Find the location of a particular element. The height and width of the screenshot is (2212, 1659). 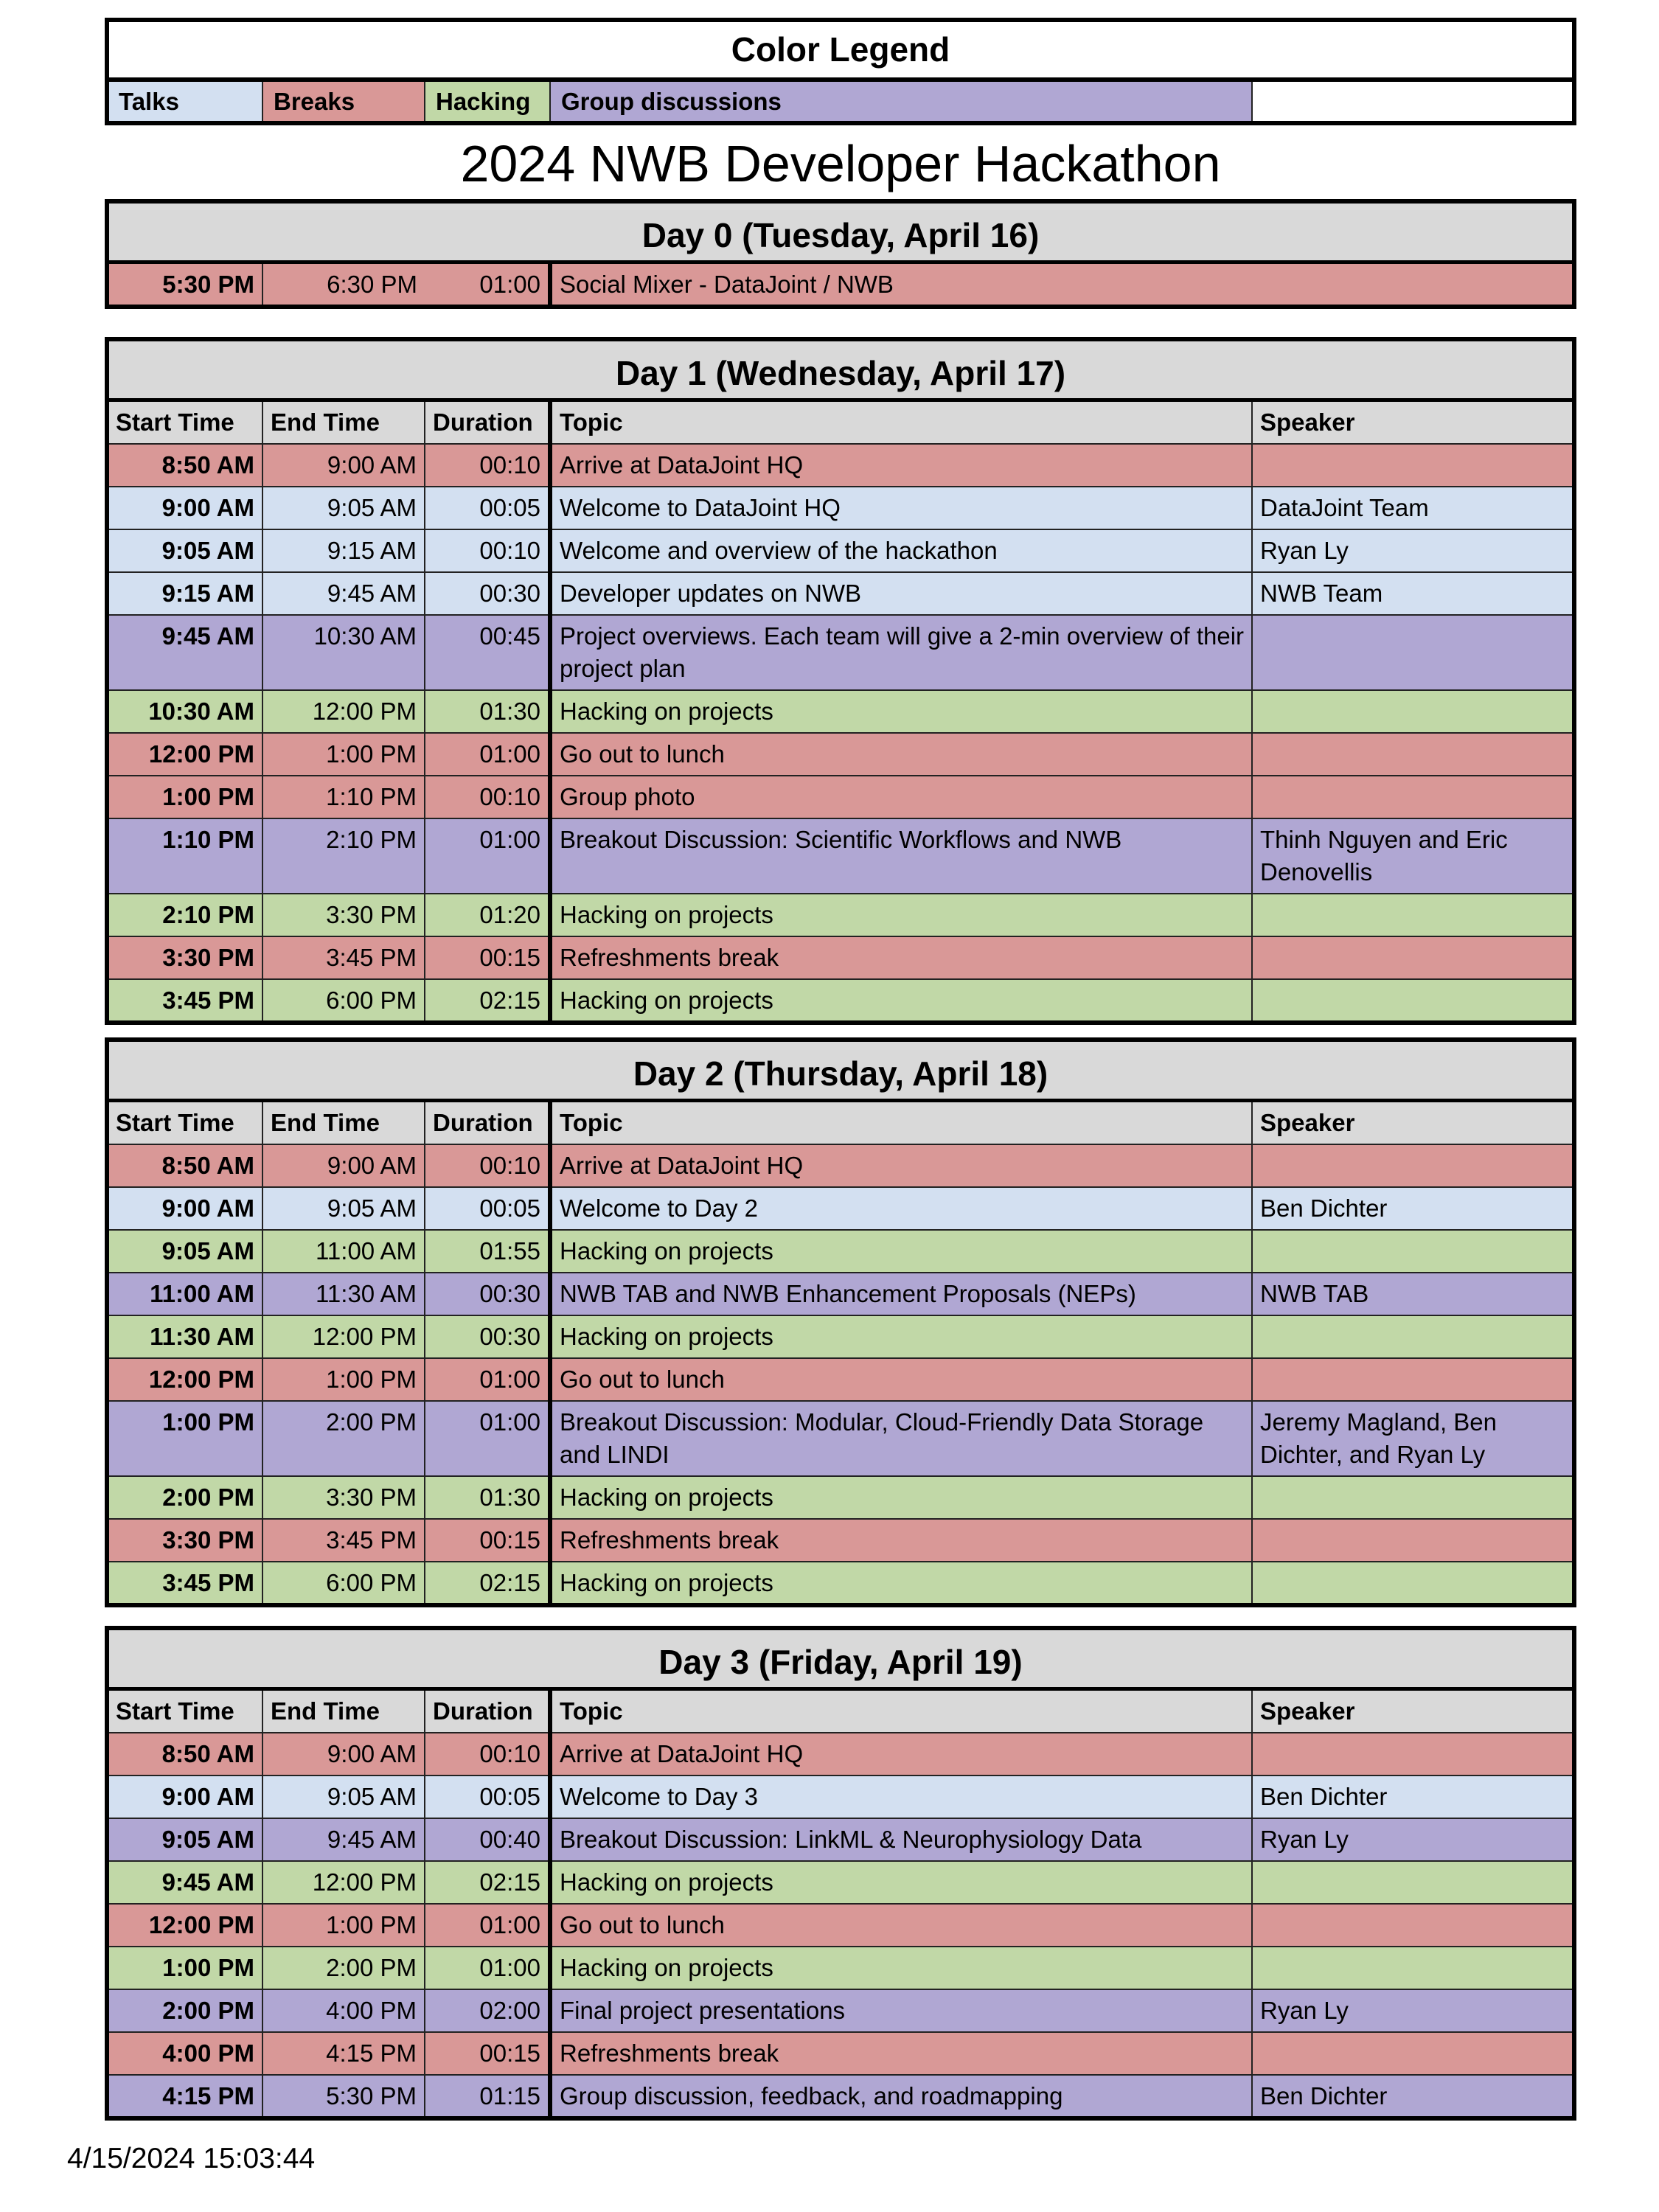

start-time: 9:00 AM is located at coordinates (185, 508).